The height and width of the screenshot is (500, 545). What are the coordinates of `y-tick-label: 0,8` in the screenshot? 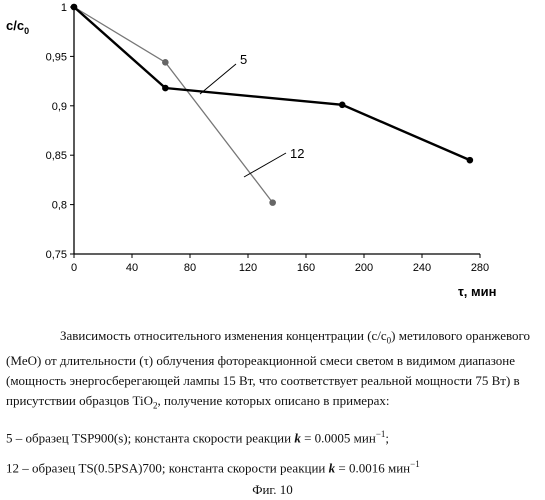 It's located at (59, 206).